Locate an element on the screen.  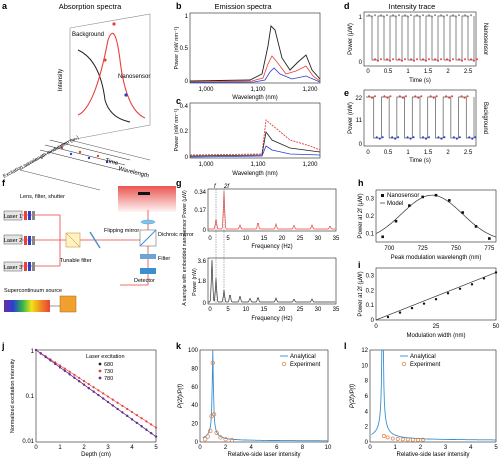
tick-label: 5 is located at coordinates (156, 448).